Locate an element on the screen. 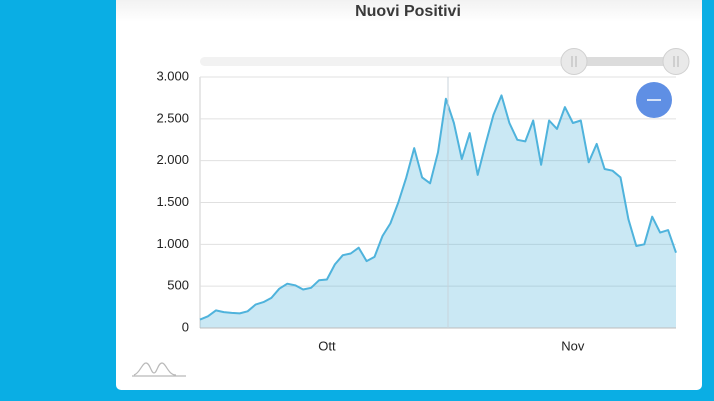 The height and width of the screenshot is (401, 714). icon-path is located at coordinates (159, 369).